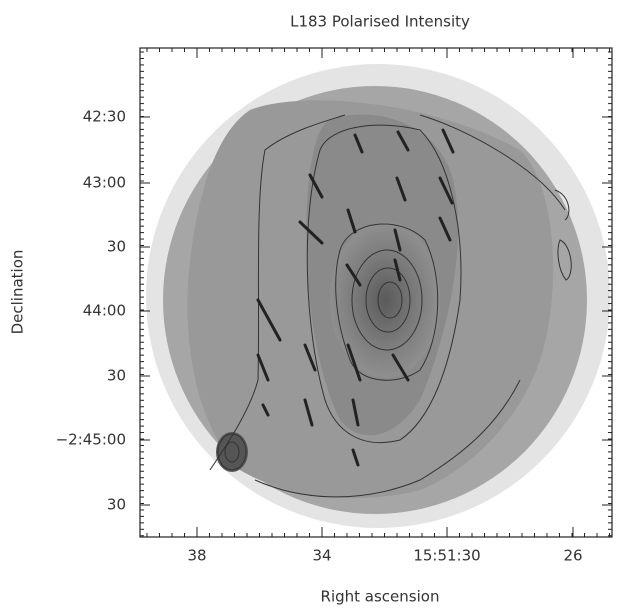  I want to click on y-tick-label: 44:00, so click(104, 311).